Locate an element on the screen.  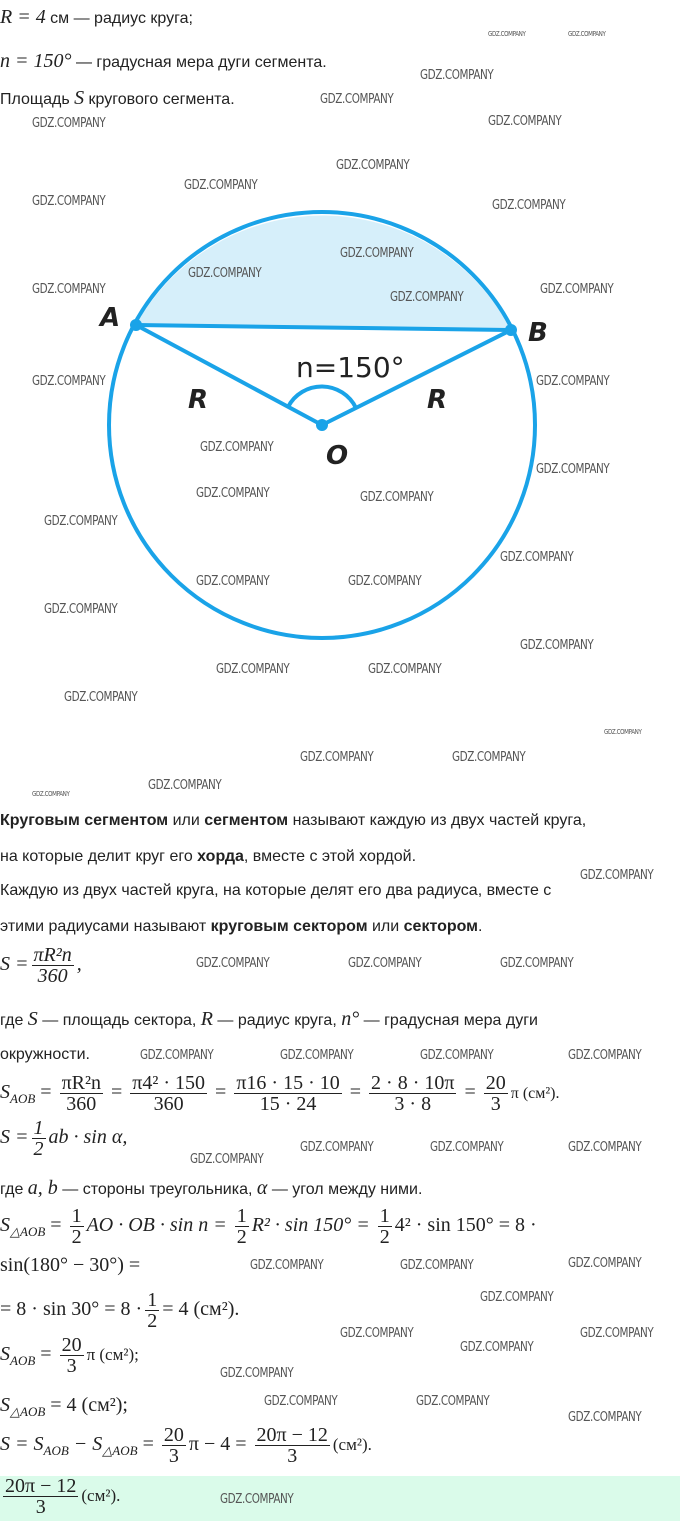
text: называют каждую из двух частей круга, is located at coordinates (437, 820).